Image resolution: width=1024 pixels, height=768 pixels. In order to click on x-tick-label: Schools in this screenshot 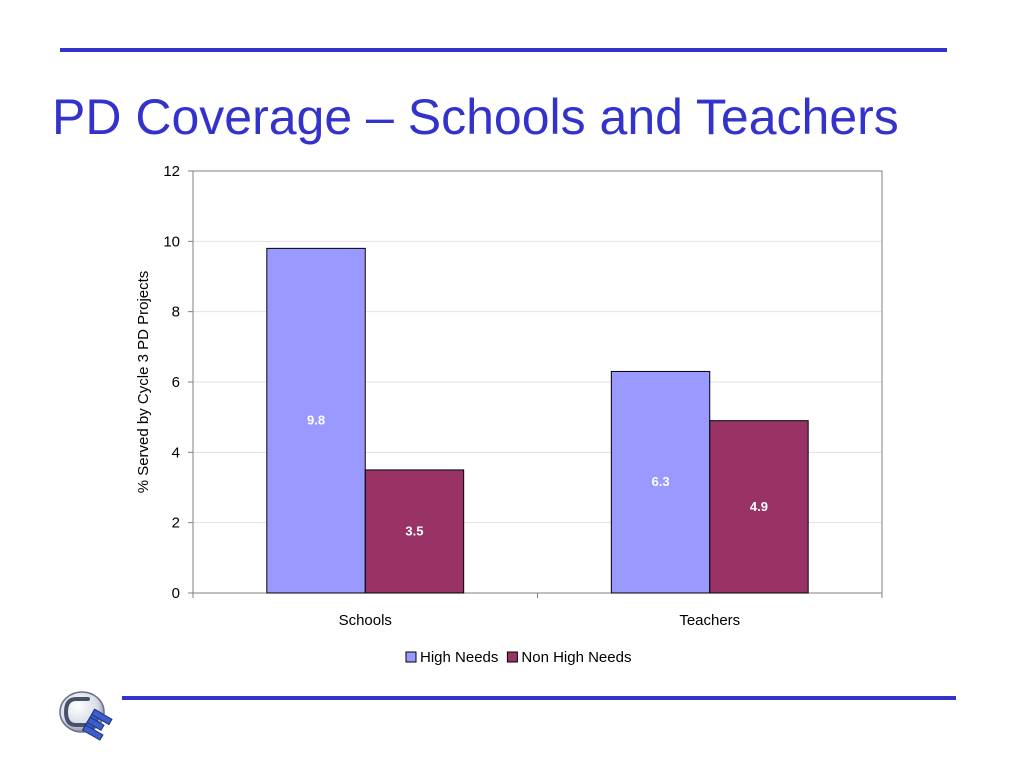, I will do `click(365, 620)`.